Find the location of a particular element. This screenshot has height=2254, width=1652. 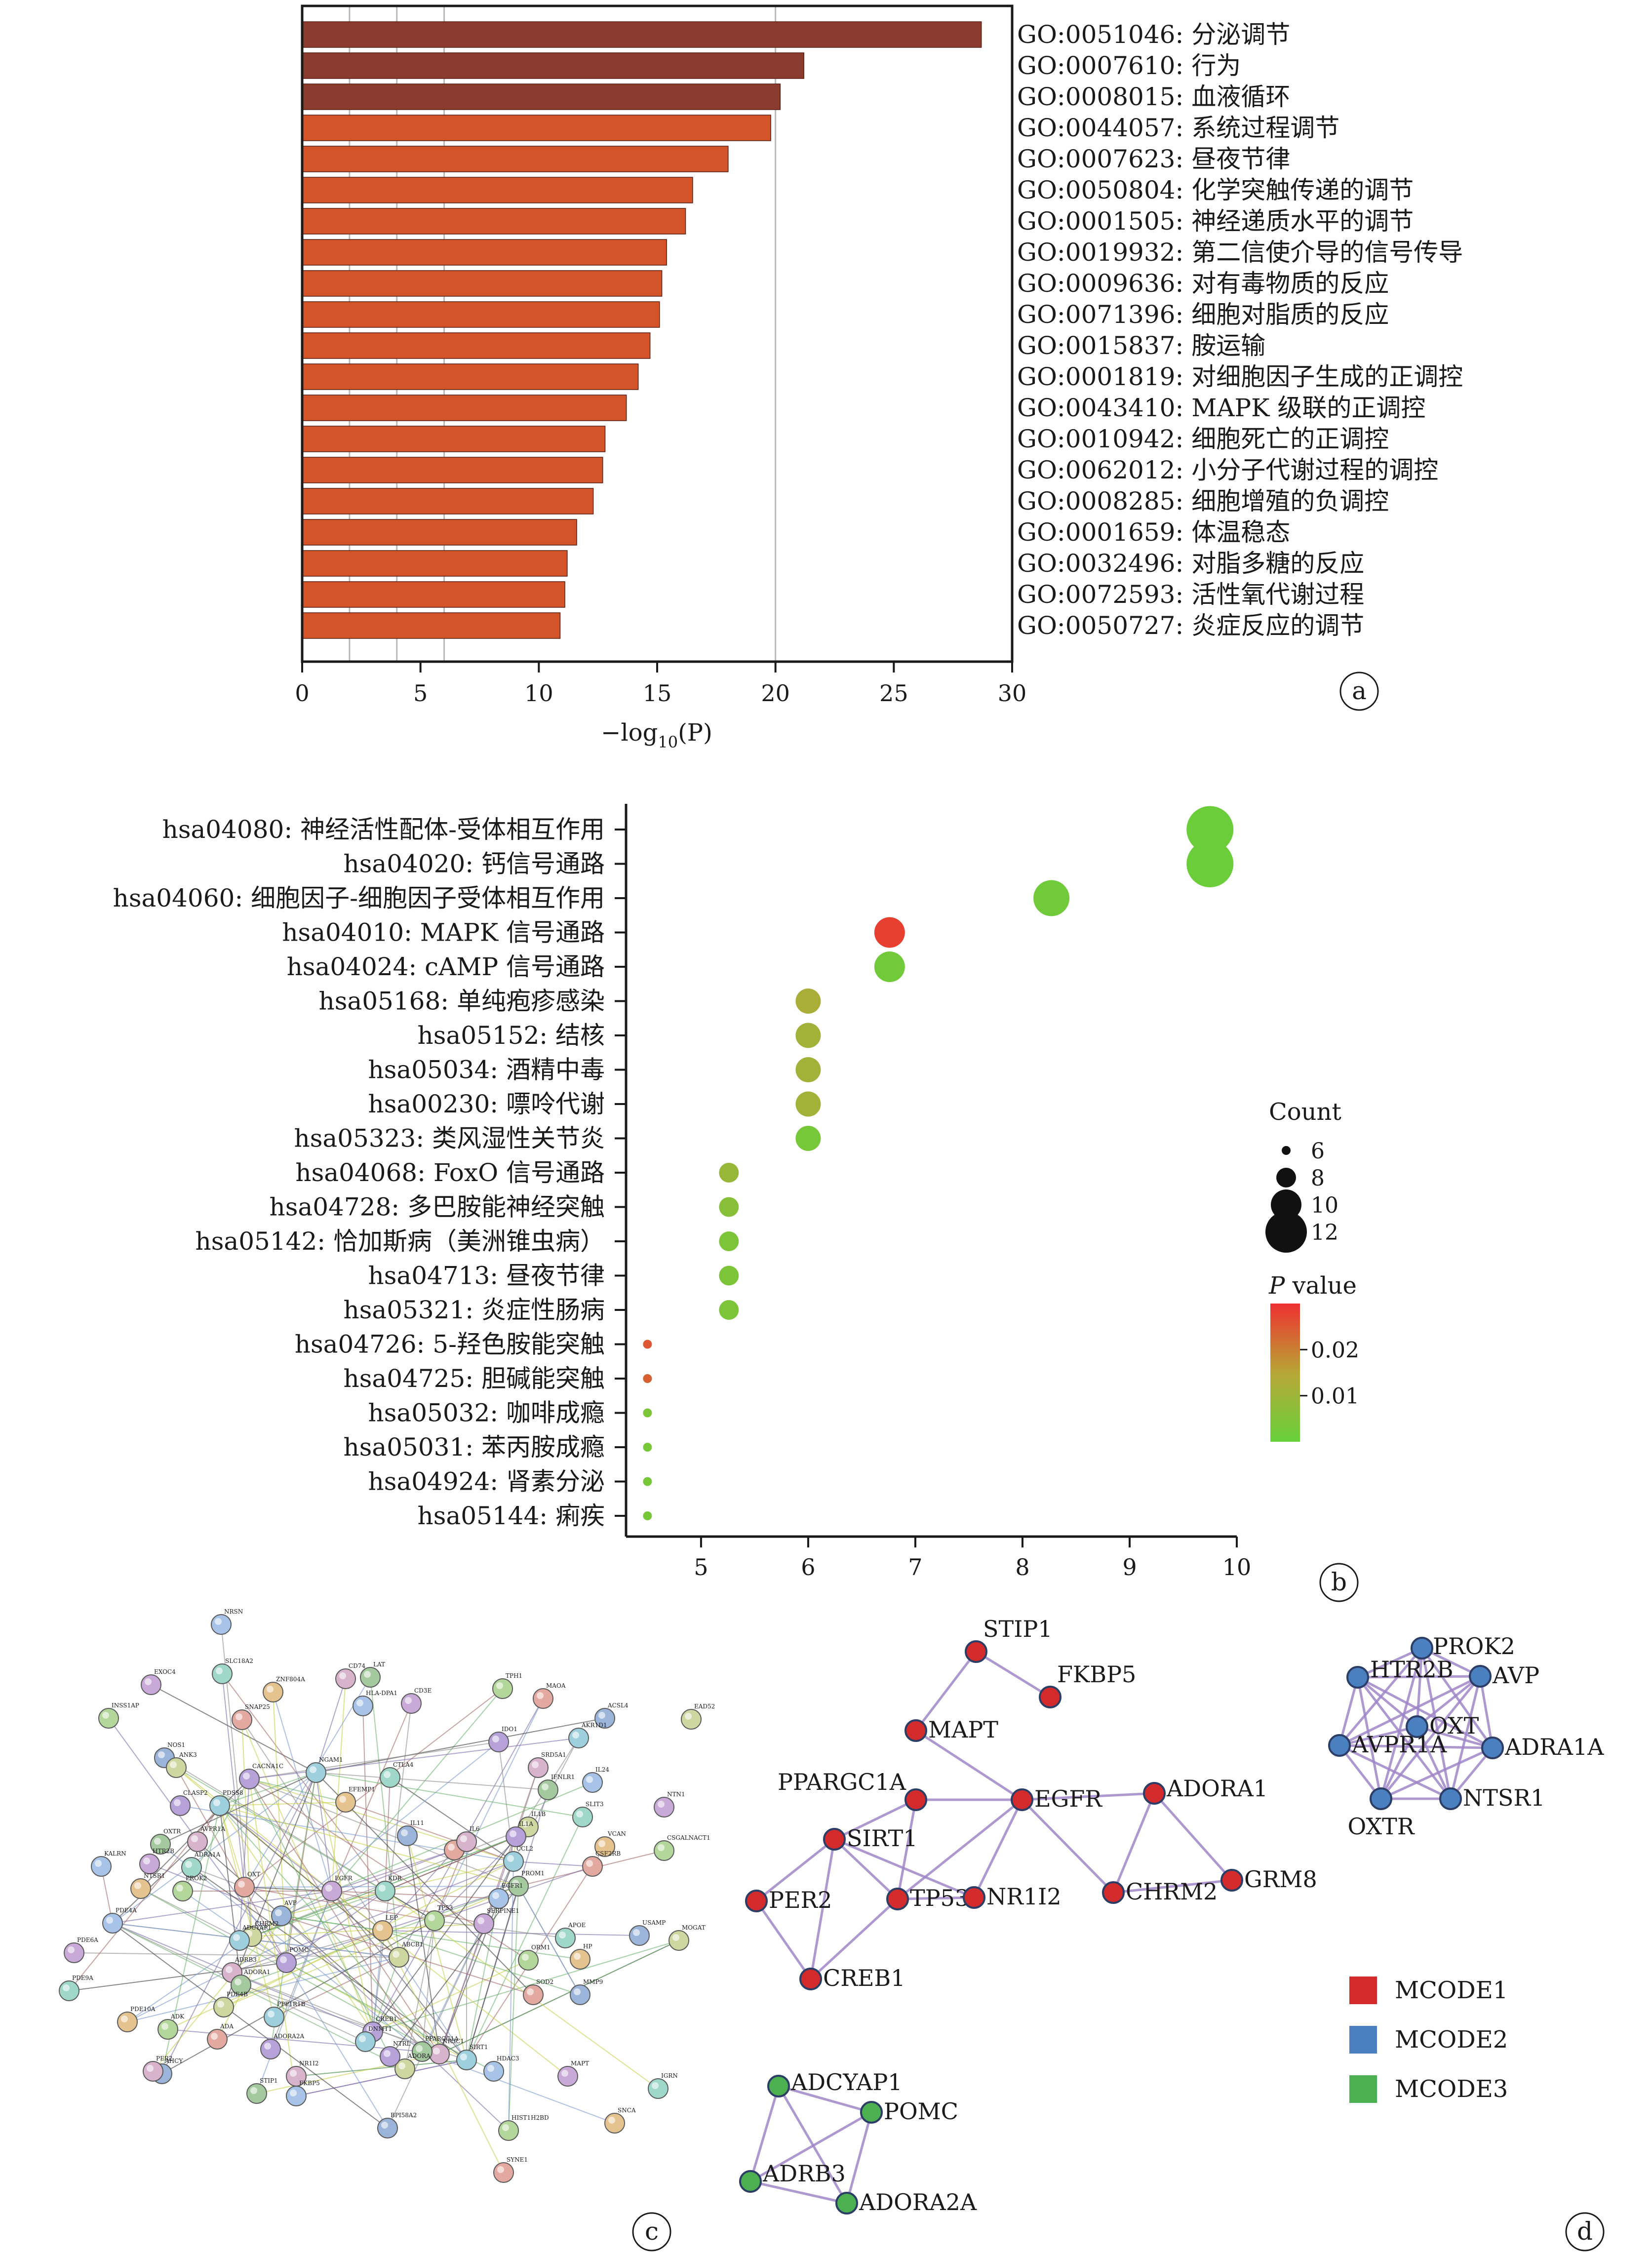

panel-d-legend-label: MCODE1 is located at coordinates (1451, 1990).